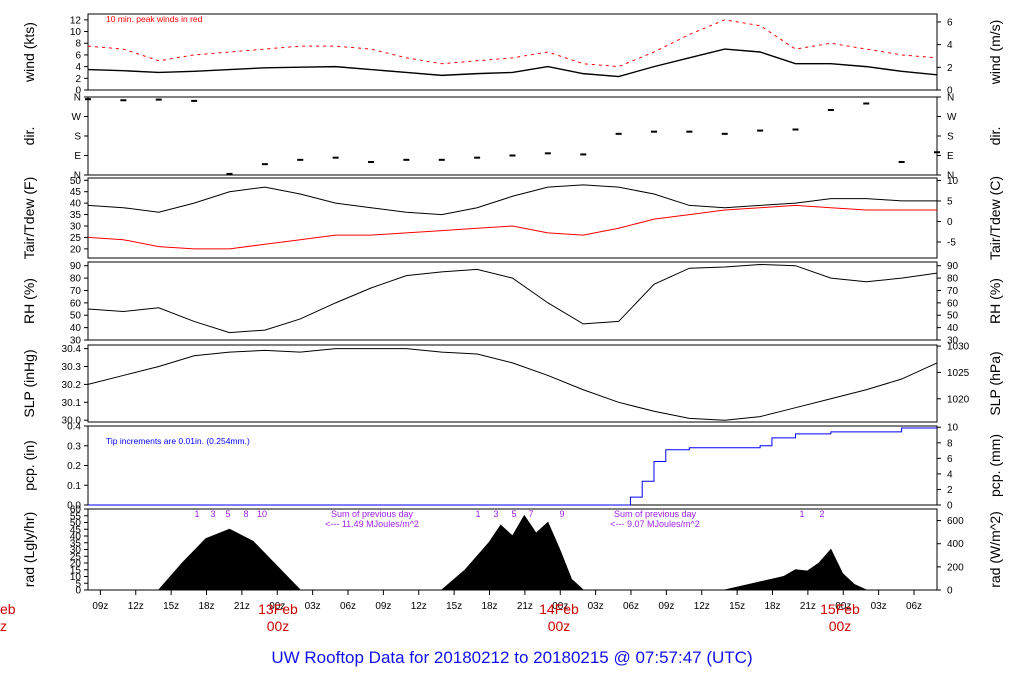  I want to click on tick-label-left: 0.0, so click(74, 506).